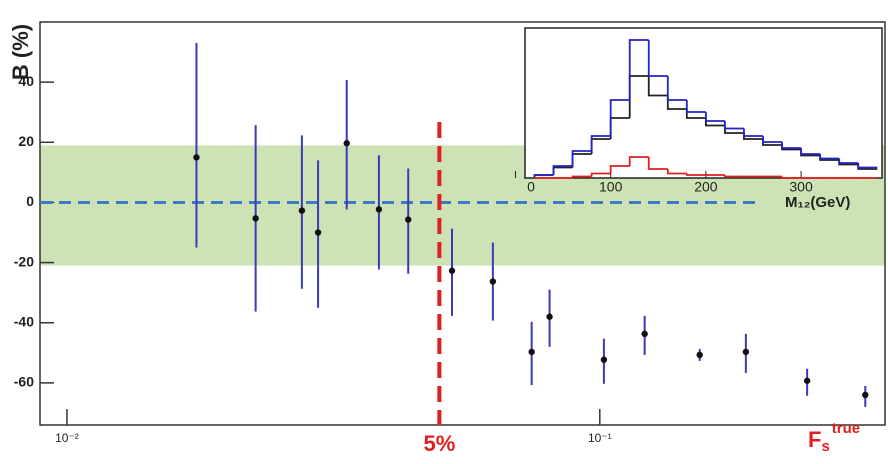 This screenshot has width=888, height=464. I want to click on y-tick-label: 20, so click(26, 141).